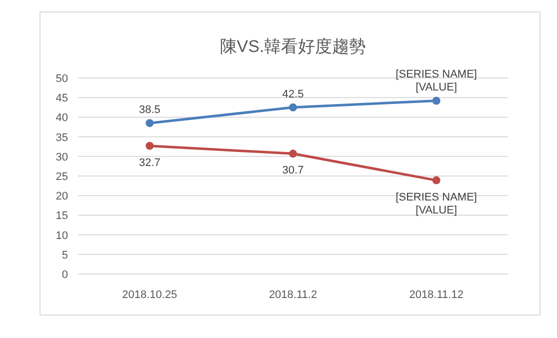 This screenshot has height=338, width=557. What do you see at coordinates (62, 236) in the screenshot?
I see `y-tick-label: 10` at bounding box center [62, 236].